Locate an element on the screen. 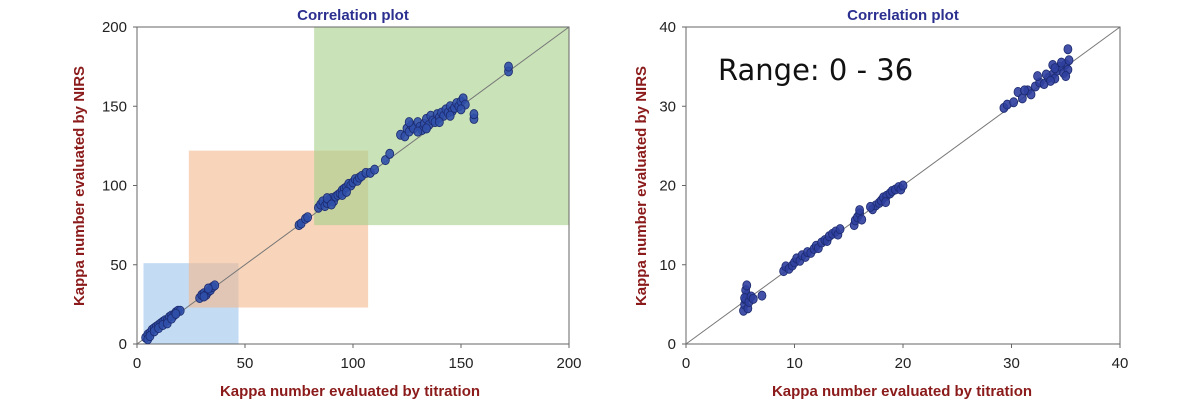 The height and width of the screenshot is (405, 1200). y-tick-label: 30 is located at coordinates (667, 106).